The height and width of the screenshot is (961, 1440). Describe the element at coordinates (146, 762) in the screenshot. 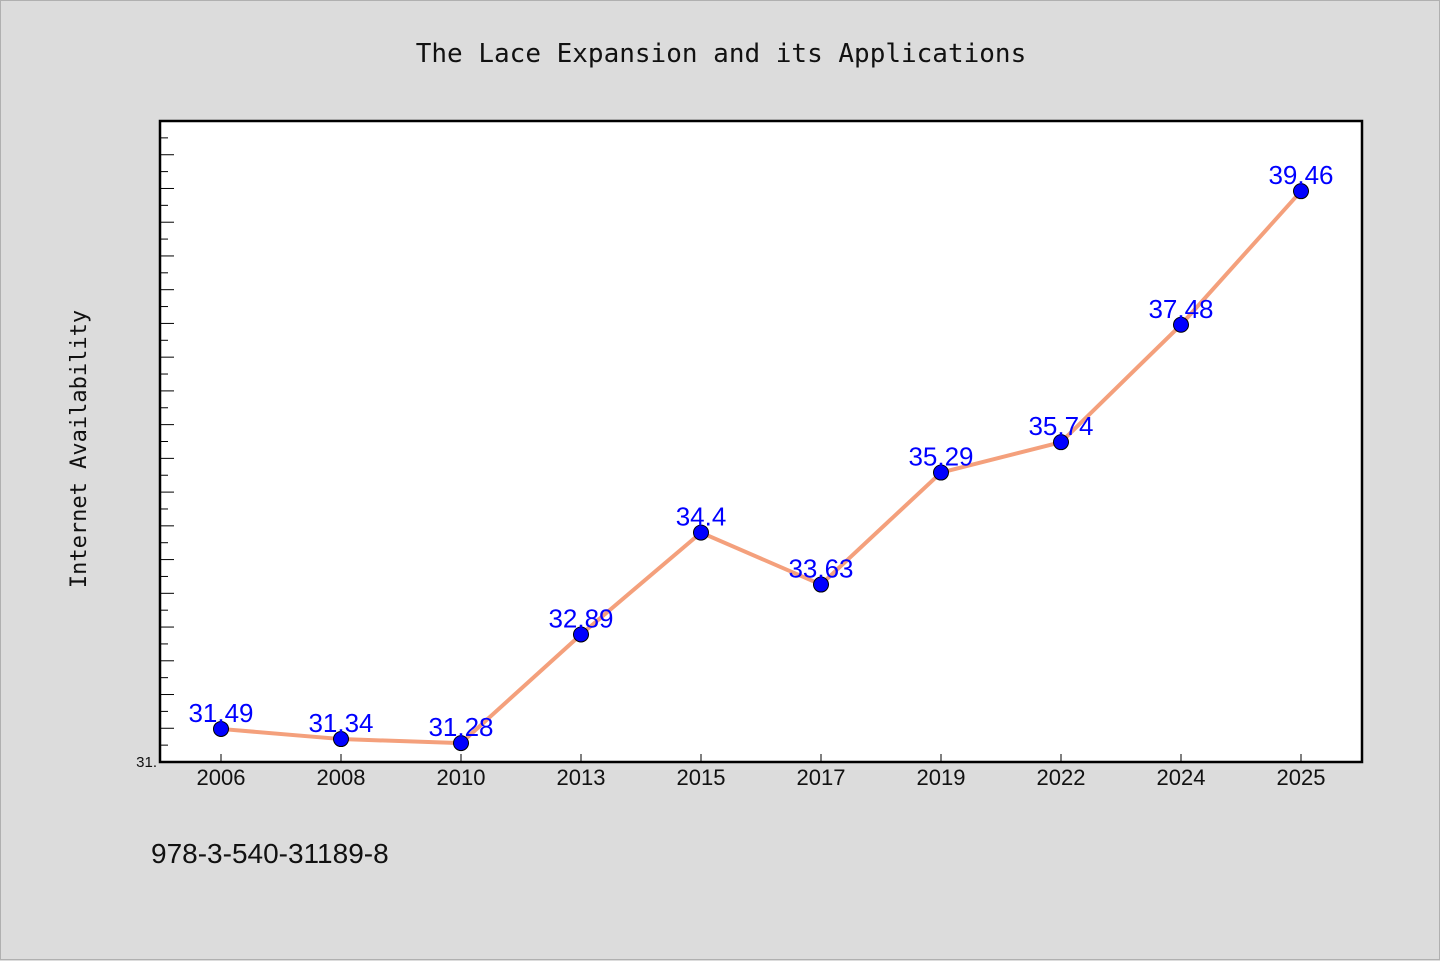

I see `y-tick-label: 31.` at that location.